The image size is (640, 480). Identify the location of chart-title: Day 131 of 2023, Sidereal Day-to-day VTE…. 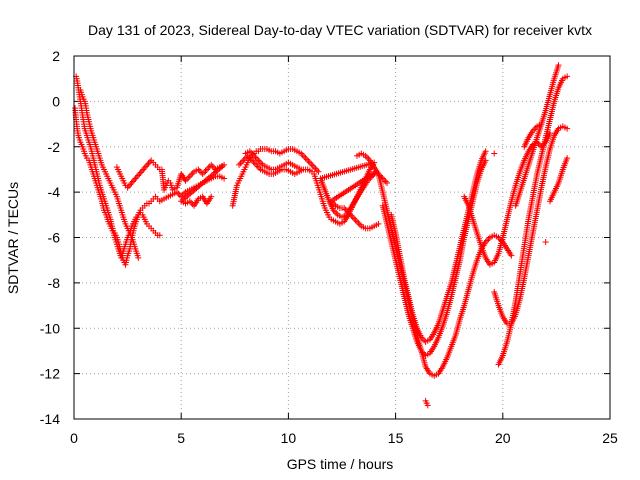
(340, 30).